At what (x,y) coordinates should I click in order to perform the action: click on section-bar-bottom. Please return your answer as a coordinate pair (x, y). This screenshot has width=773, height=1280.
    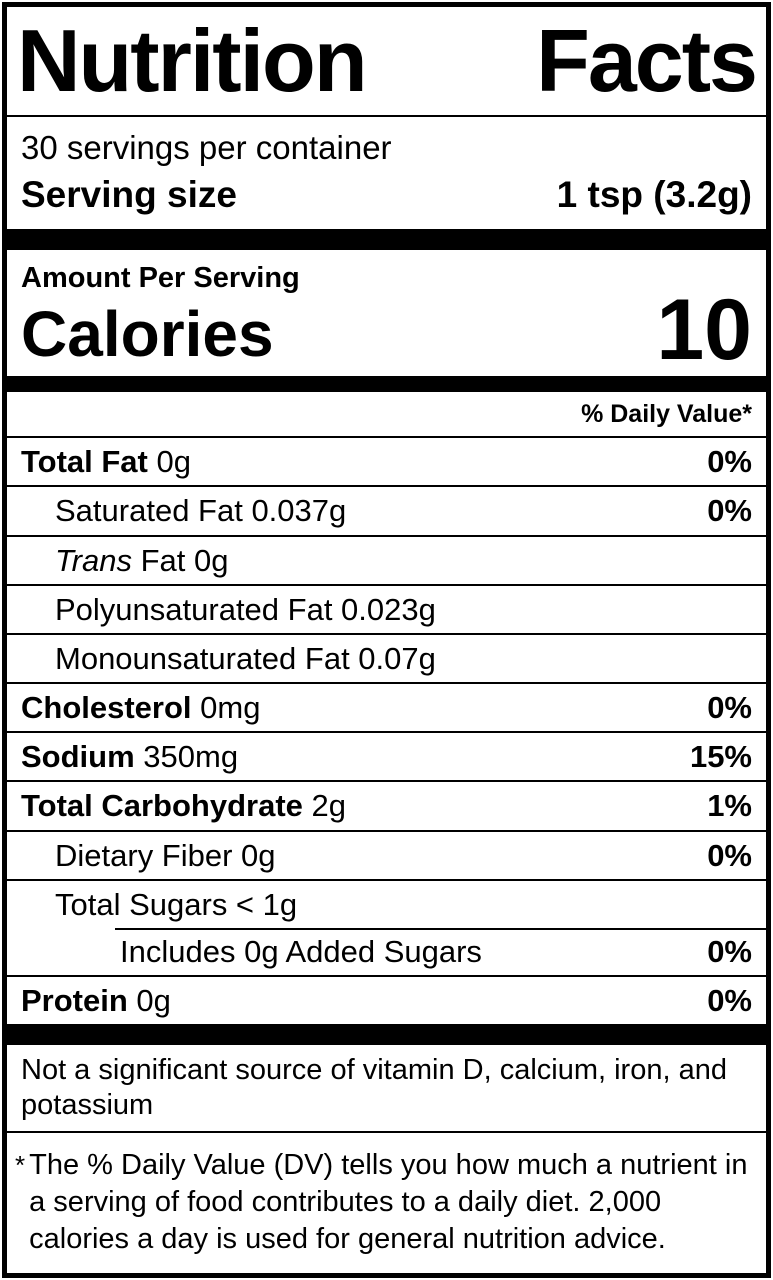
    Looking at the image, I should click on (386, 1035).